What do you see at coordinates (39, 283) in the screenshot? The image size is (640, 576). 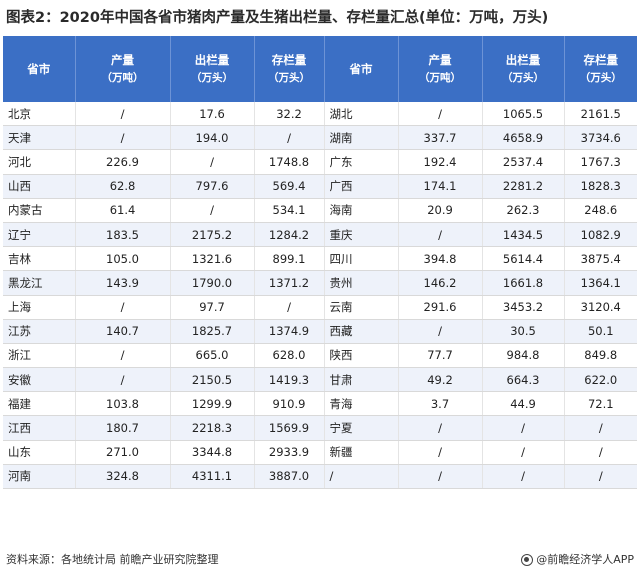 I see `cell-province-left: 黑龙江` at bounding box center [39, 283].